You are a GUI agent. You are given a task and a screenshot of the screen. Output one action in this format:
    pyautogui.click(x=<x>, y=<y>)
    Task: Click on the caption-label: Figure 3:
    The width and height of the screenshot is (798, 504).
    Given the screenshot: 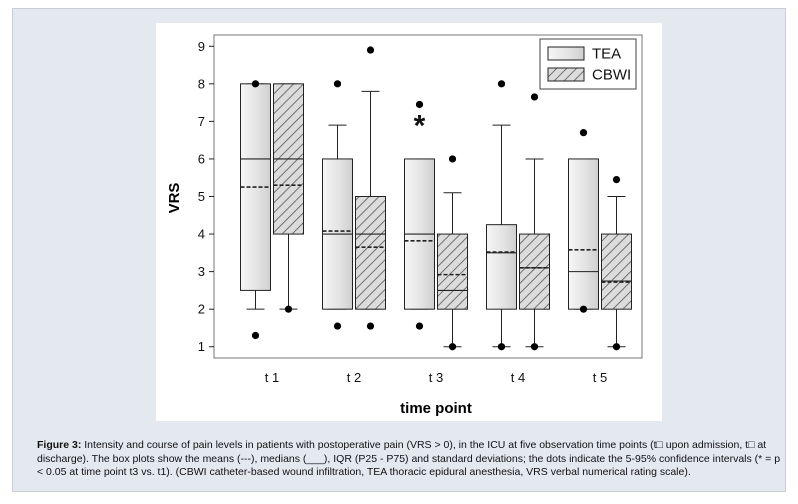 What is the action you would take?
    pyautogui.click(x=59, y=445)
    